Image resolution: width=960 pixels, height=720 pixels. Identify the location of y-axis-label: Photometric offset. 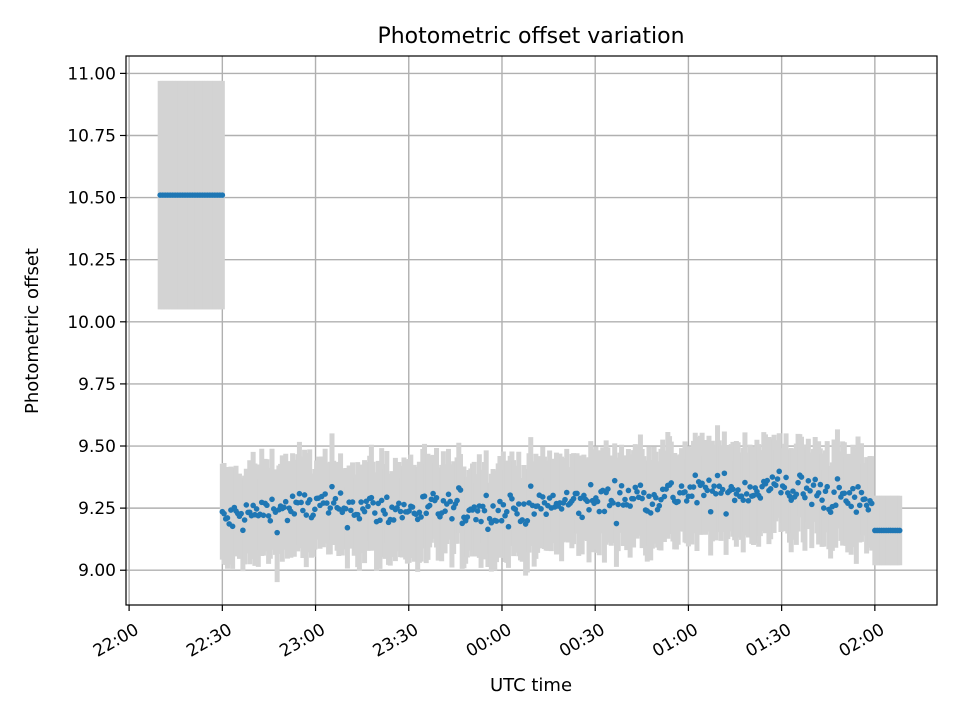
(32, 331).